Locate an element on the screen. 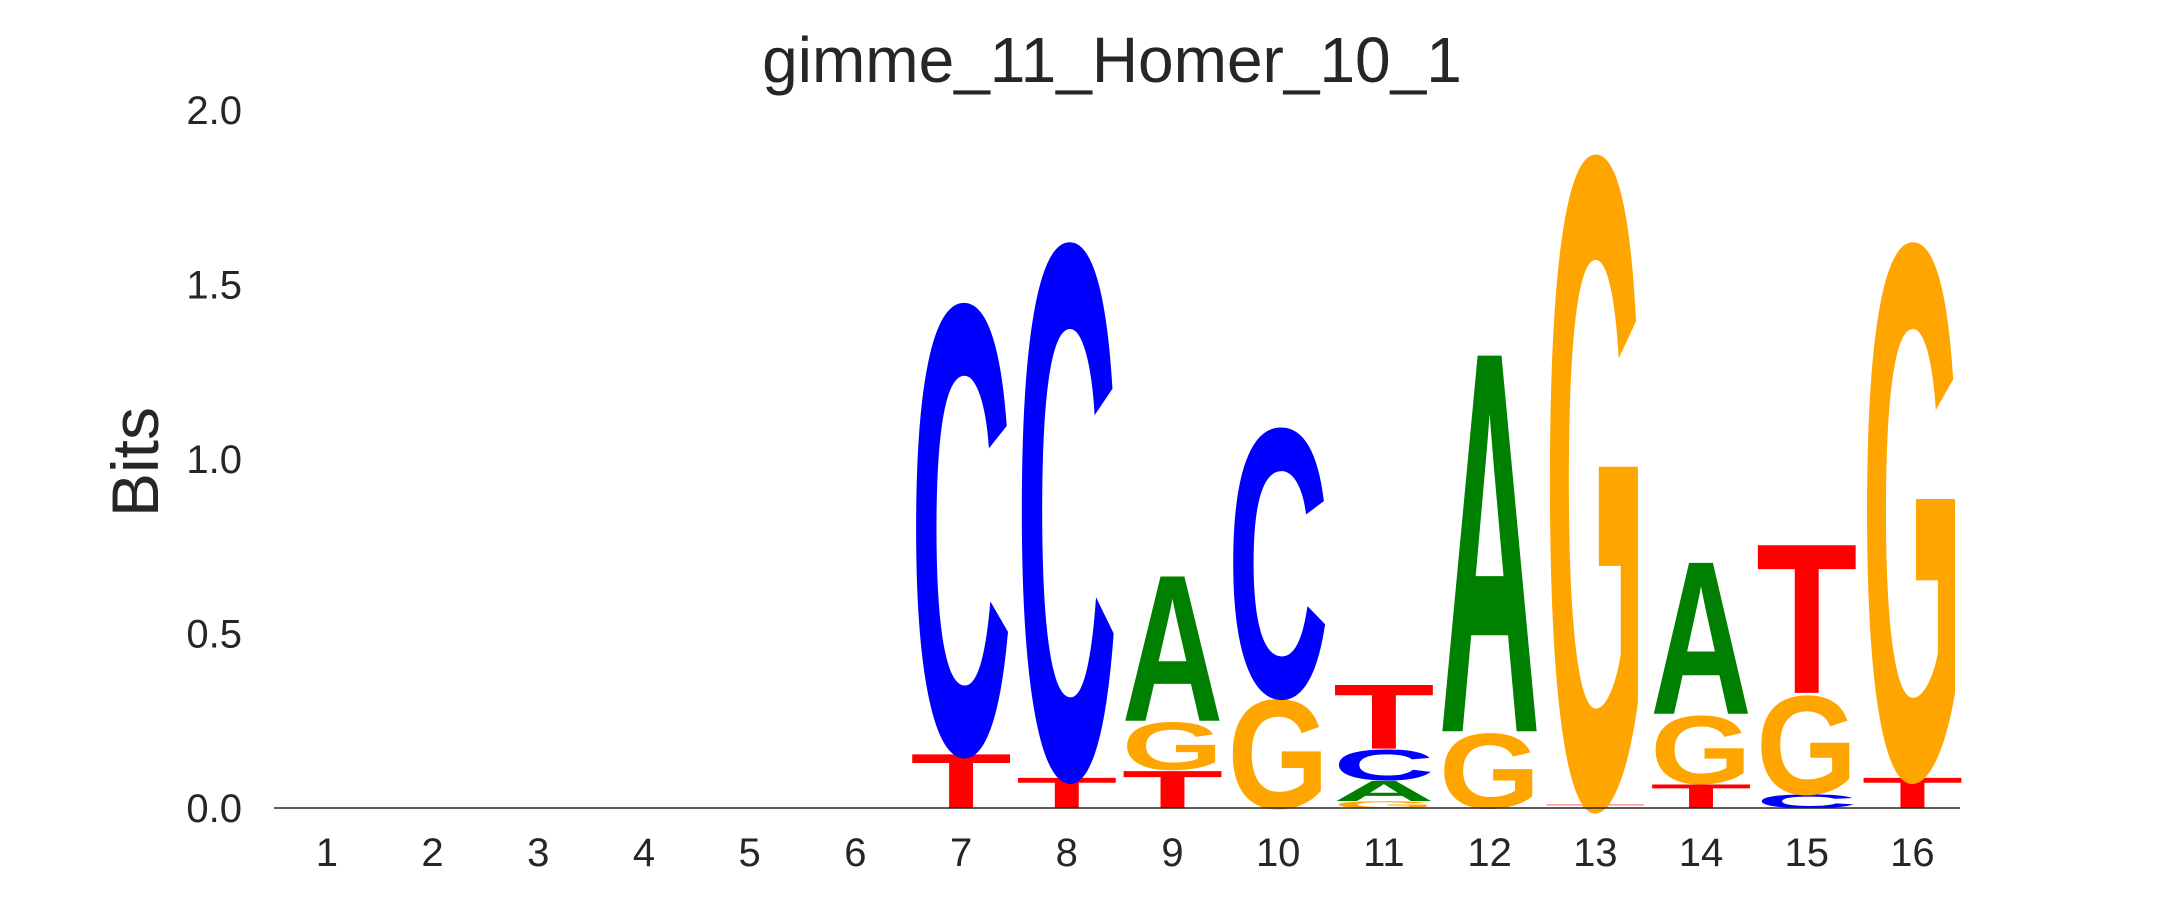 The width and height of the screenshot is (2160, 900). x-tick-label: 10 is located at coordinates (1278, 853).